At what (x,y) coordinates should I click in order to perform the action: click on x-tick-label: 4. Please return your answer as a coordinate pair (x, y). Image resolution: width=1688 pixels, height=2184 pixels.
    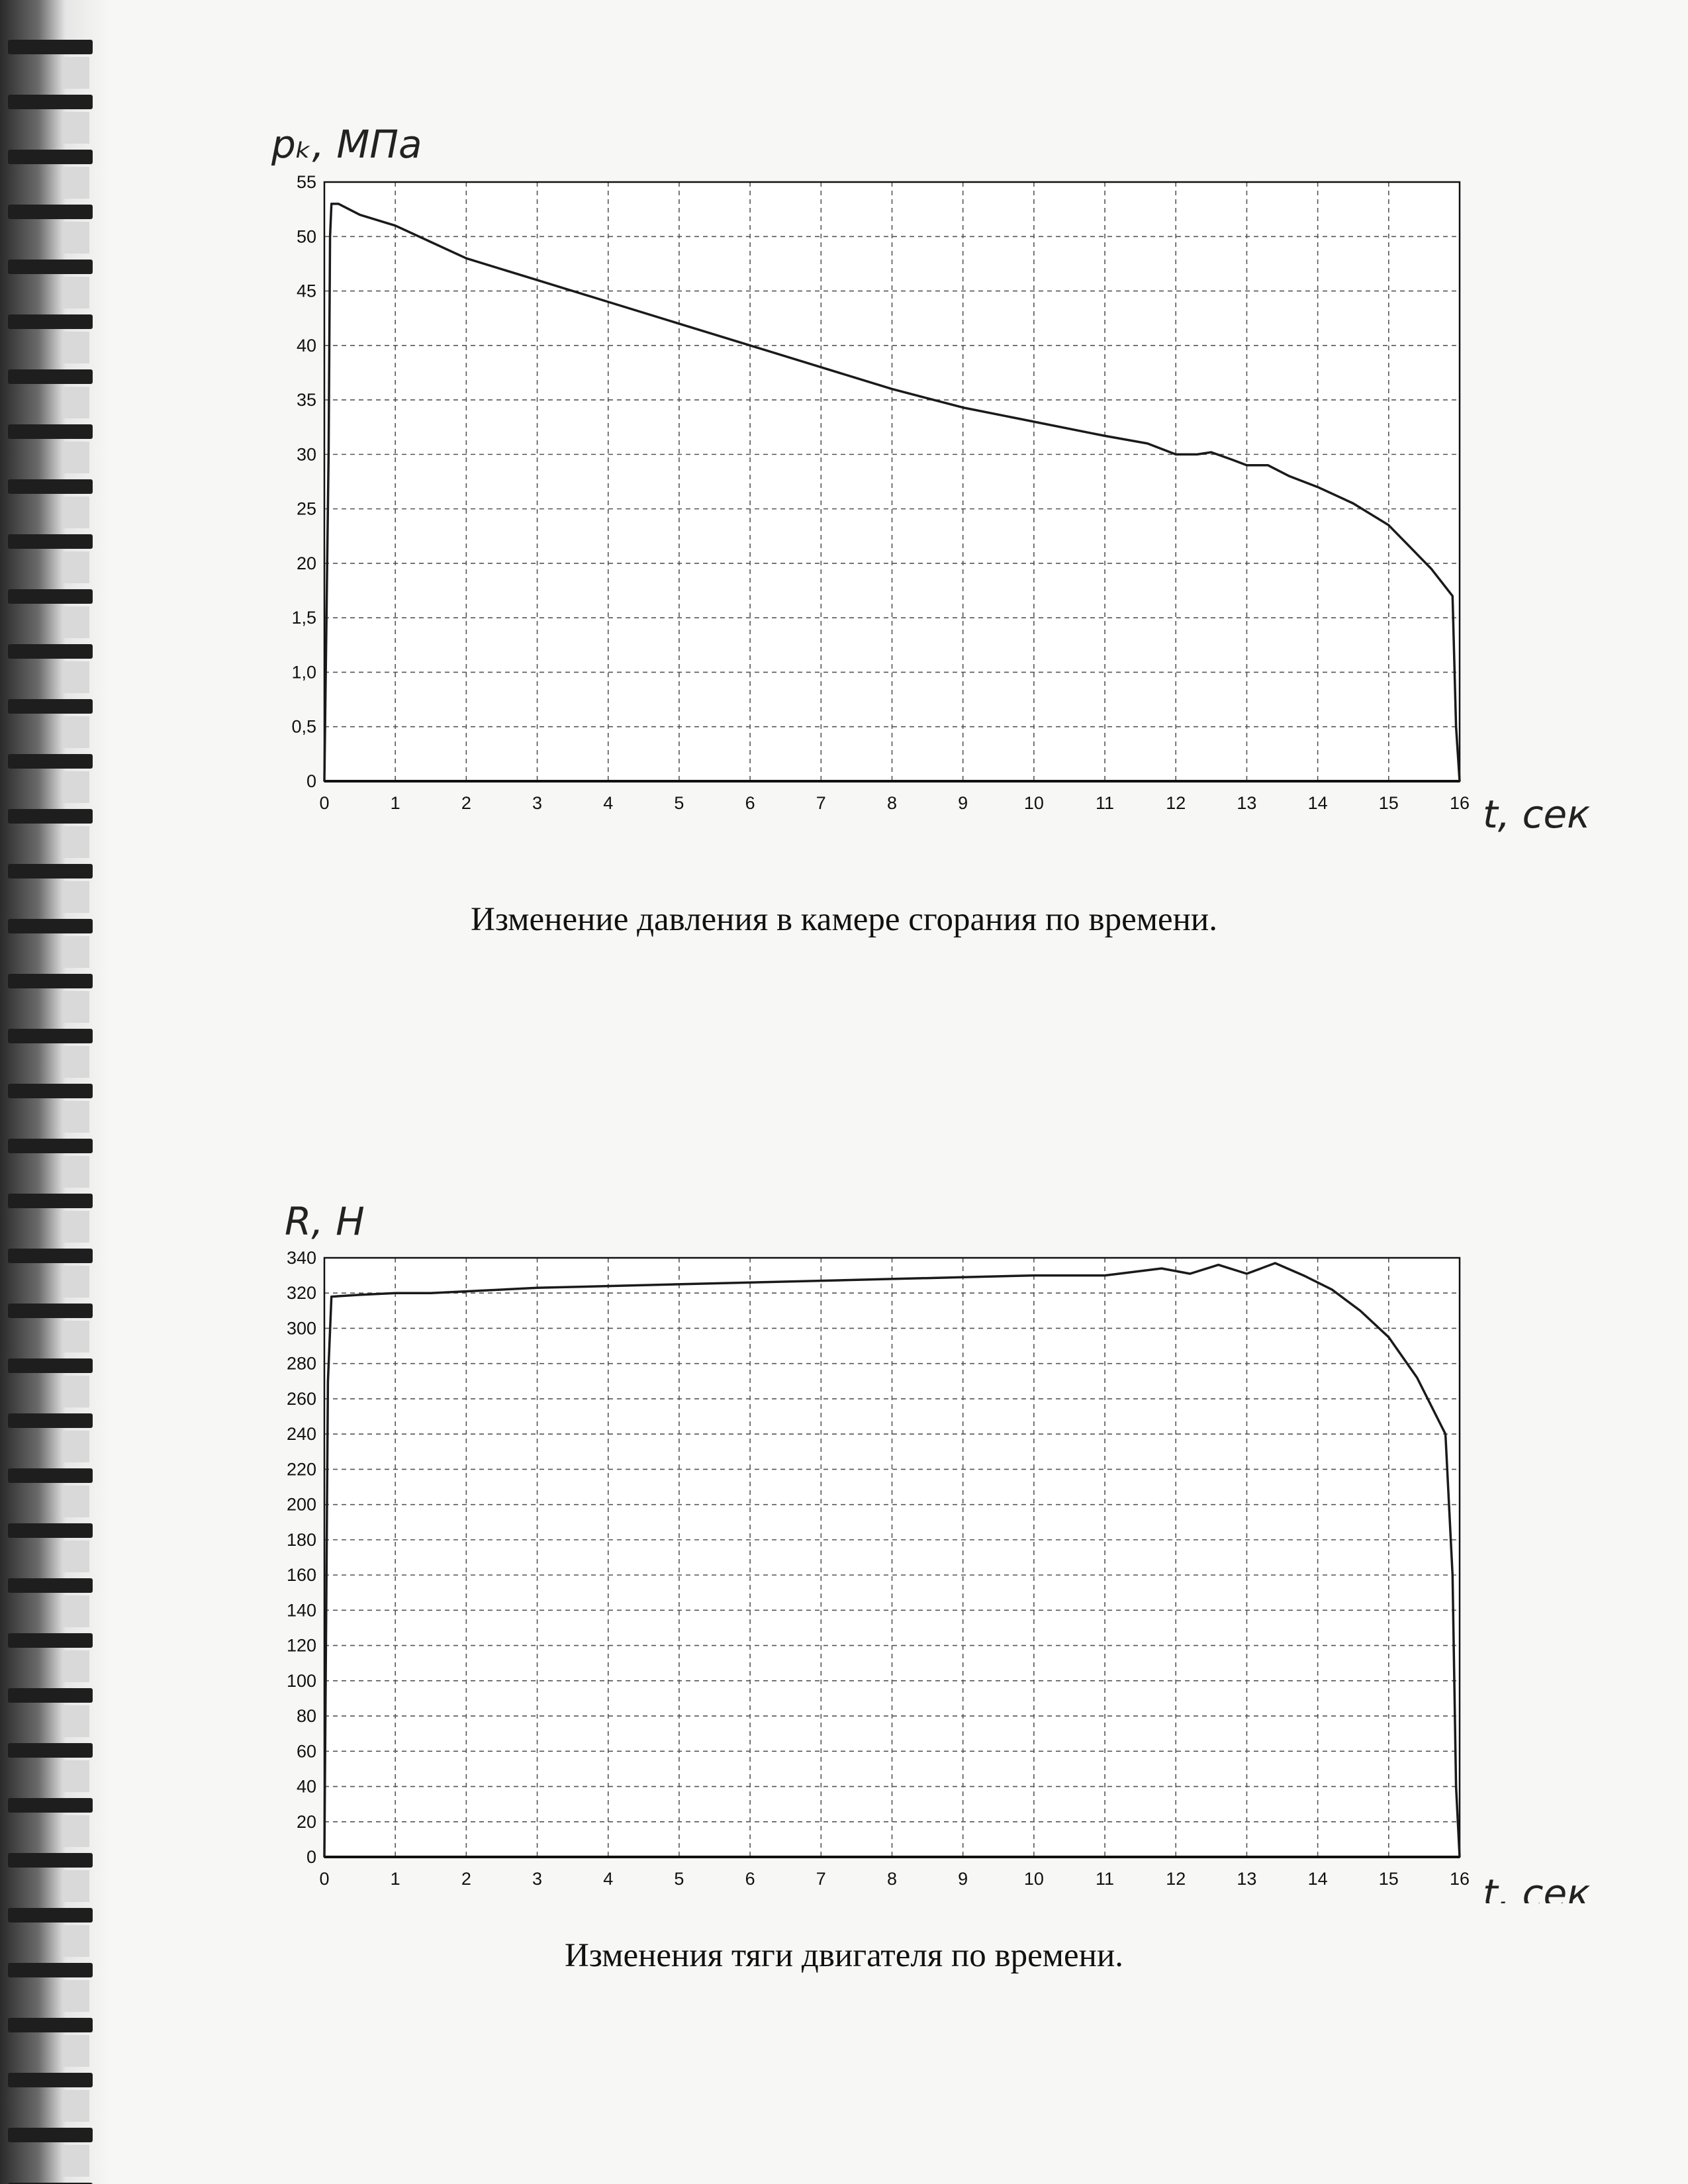
    Looking at the image, I should click on (608, 1879).